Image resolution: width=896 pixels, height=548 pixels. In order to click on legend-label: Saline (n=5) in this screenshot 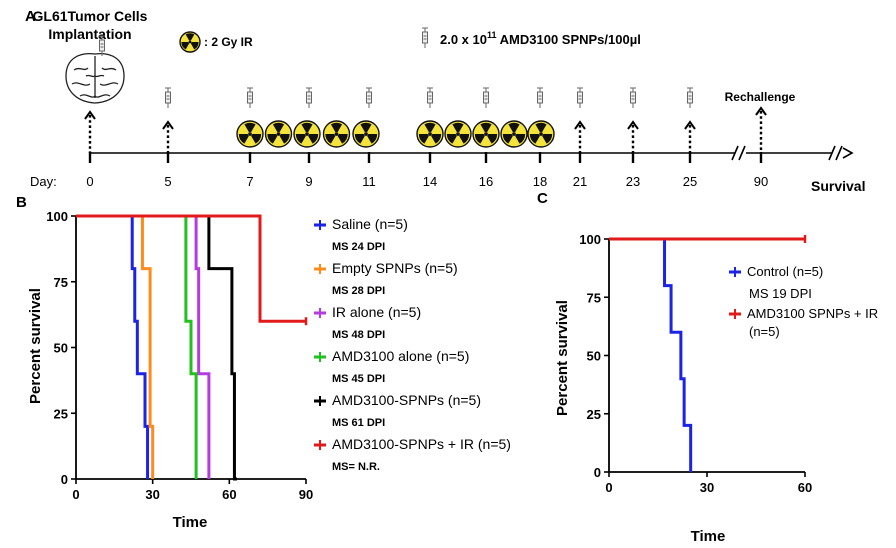, I will do `click(370, 224)`.